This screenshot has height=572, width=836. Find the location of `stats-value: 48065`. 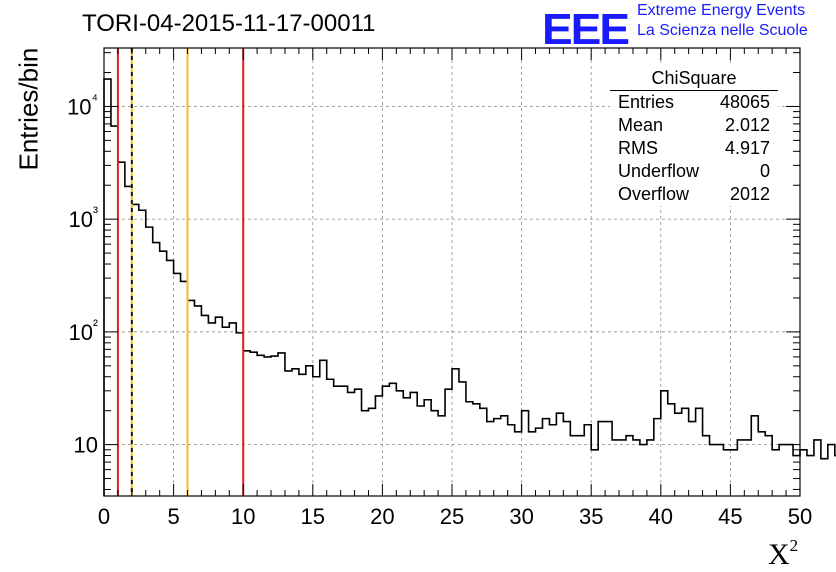

stats-value: 48065 is located at coordinates (744, 102).